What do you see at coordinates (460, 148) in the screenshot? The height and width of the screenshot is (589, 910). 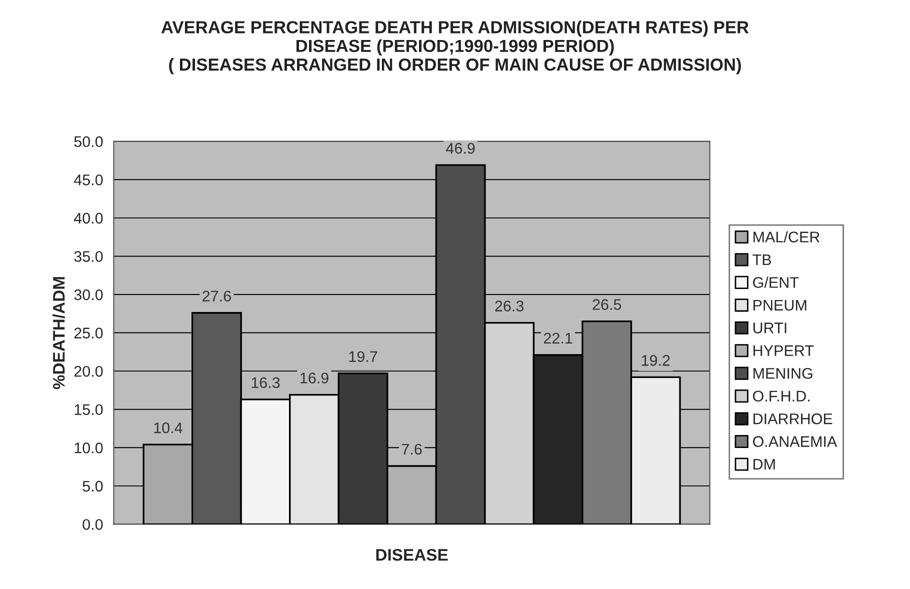 I see `data-label: 46.9` at bounding box center [460, 148].